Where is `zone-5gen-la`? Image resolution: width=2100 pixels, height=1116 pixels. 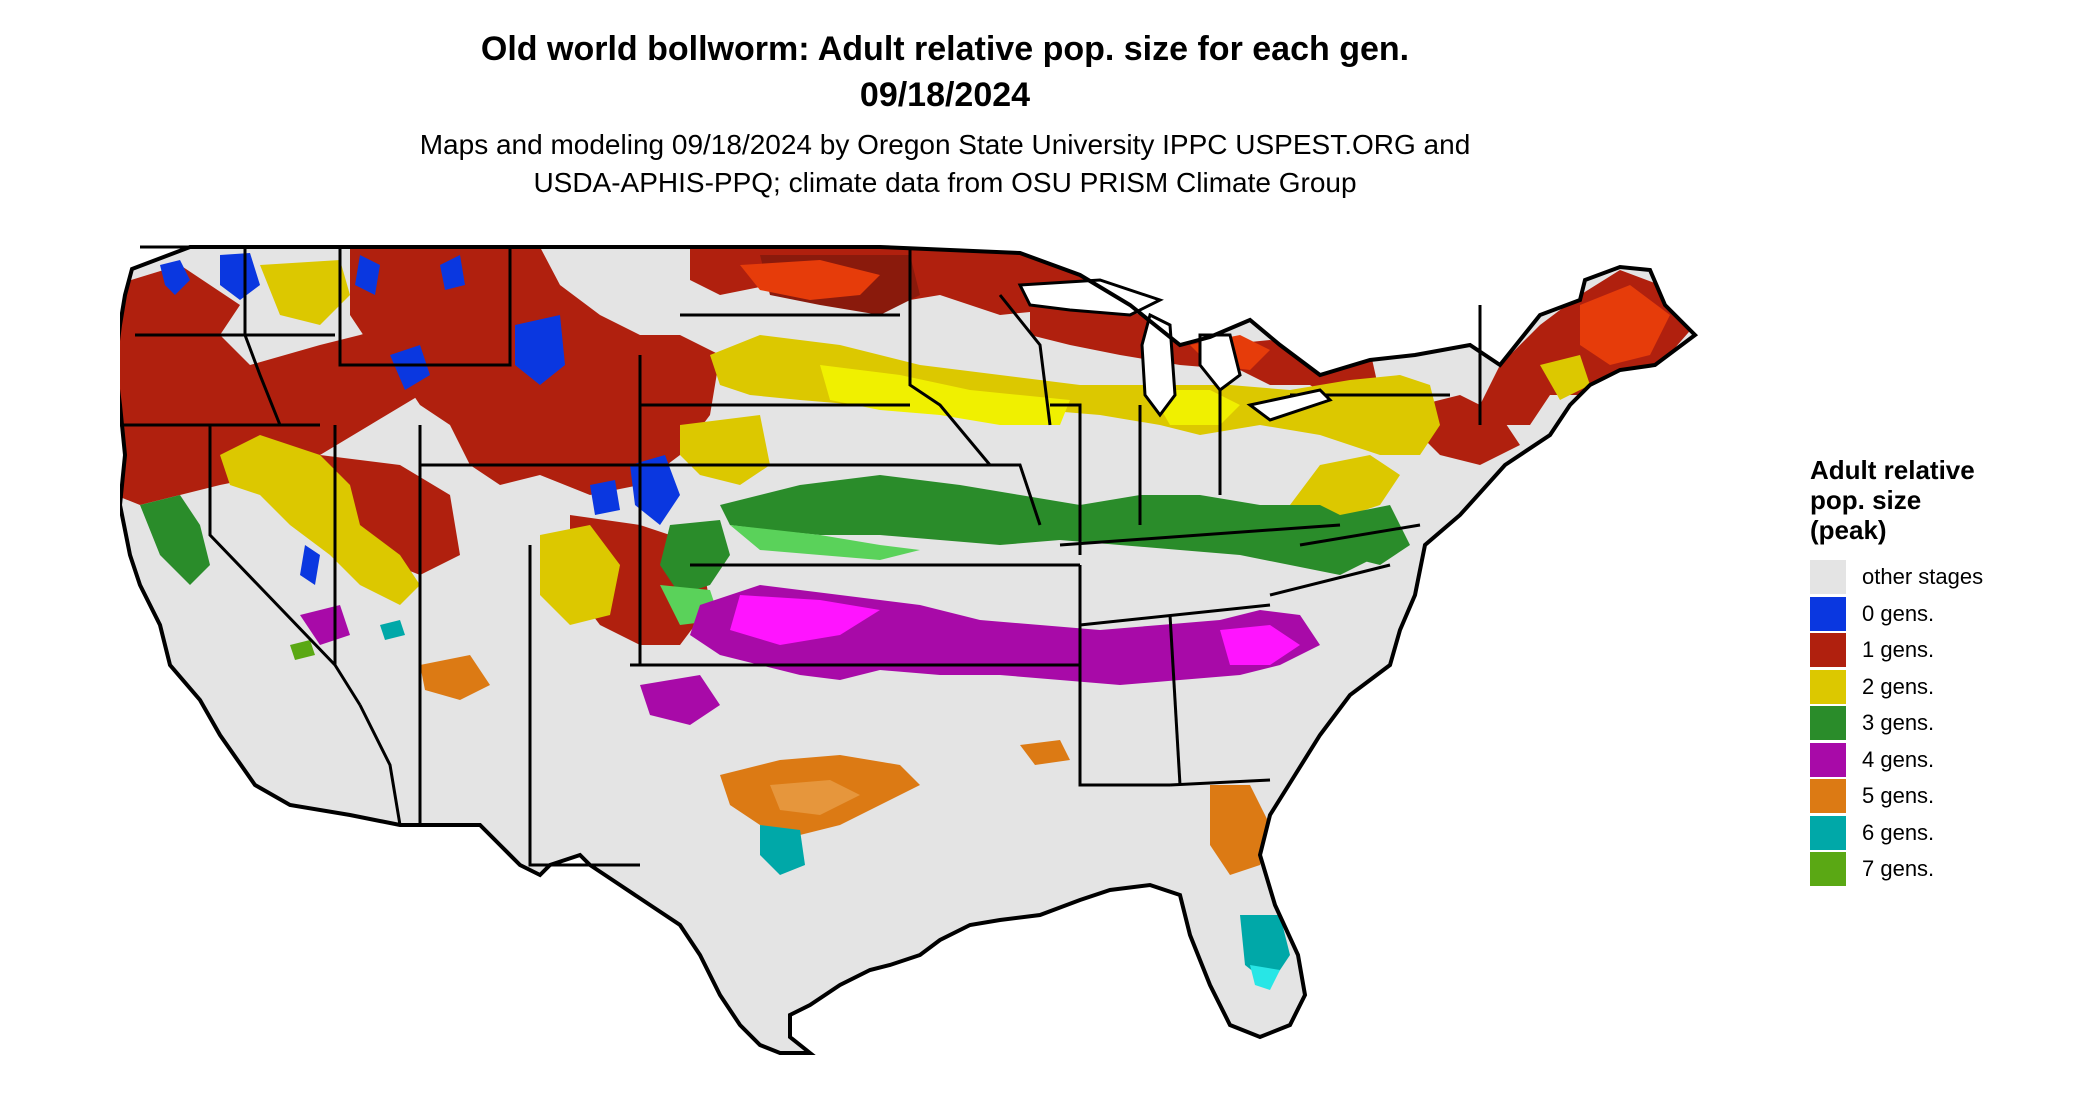 zone-5gen-la is located at coordinates (1045, 752).